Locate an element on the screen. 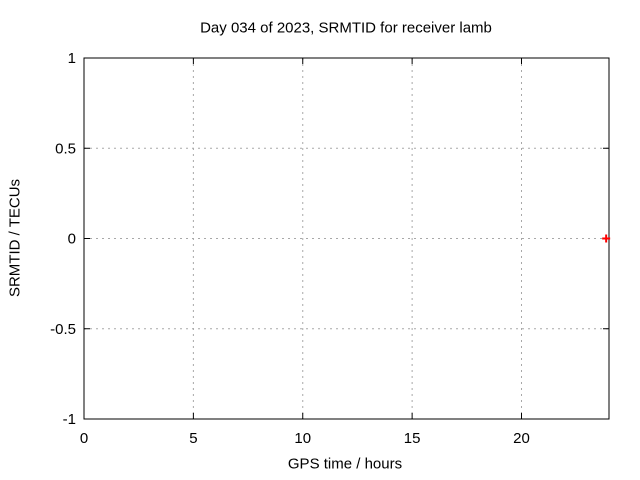 The height and width of the screenshot is (480, 640). x-tick-label: 5 is located at coordinates (193, 438).